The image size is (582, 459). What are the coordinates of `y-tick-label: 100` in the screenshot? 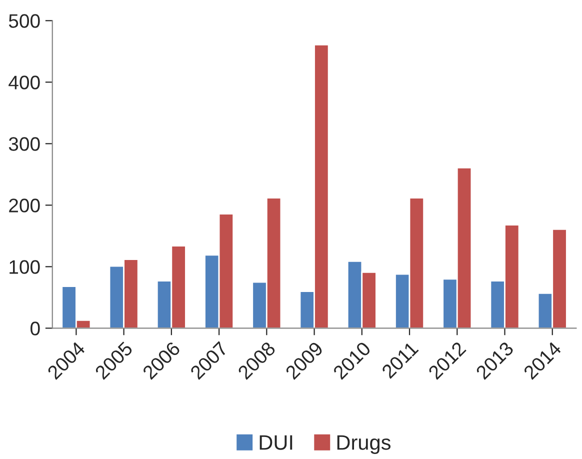 It's located at (25, 267).